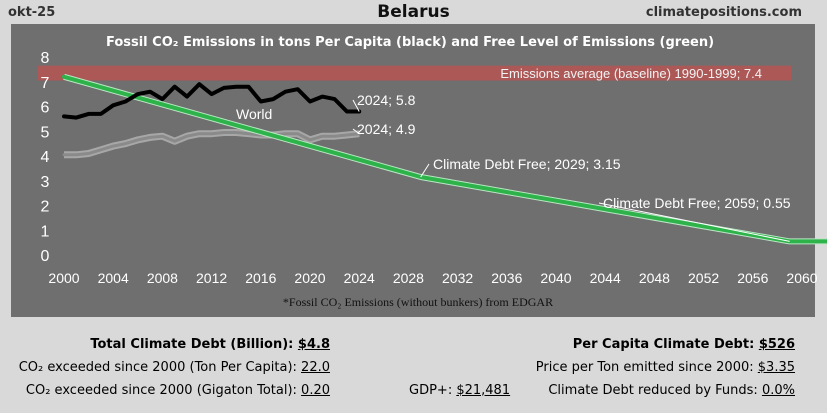 The width and height of the screenshot is (827, 413). What do you see at coordinates (45, 207) in the screenshot?
I see `y-tick-label: 2` at bounding box center [45, 207].